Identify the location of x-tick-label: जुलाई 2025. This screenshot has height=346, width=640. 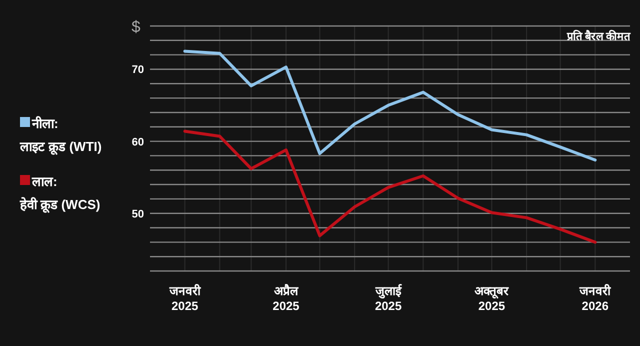
(388, 298).